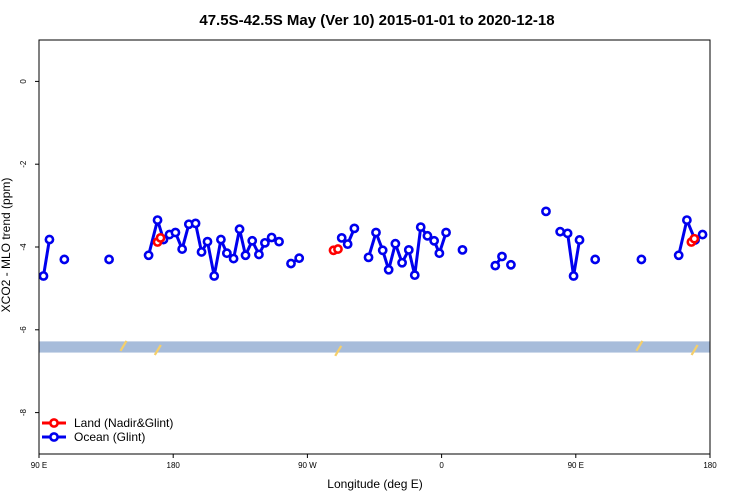  What do you see at coordinates (307, 465) in the screenshot?
I see `x-tick-label: 90 W` at bounding box center [307, 465].